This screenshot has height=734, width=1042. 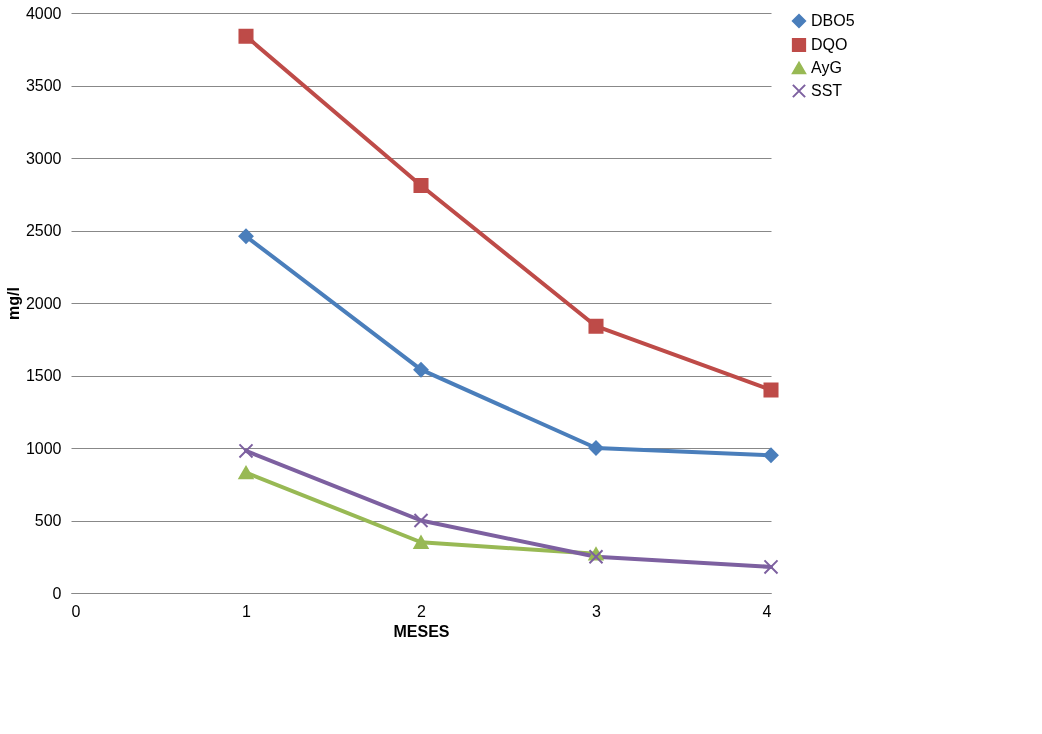 I want to click on x-tick-label: 2, so click(x=422, y=611).